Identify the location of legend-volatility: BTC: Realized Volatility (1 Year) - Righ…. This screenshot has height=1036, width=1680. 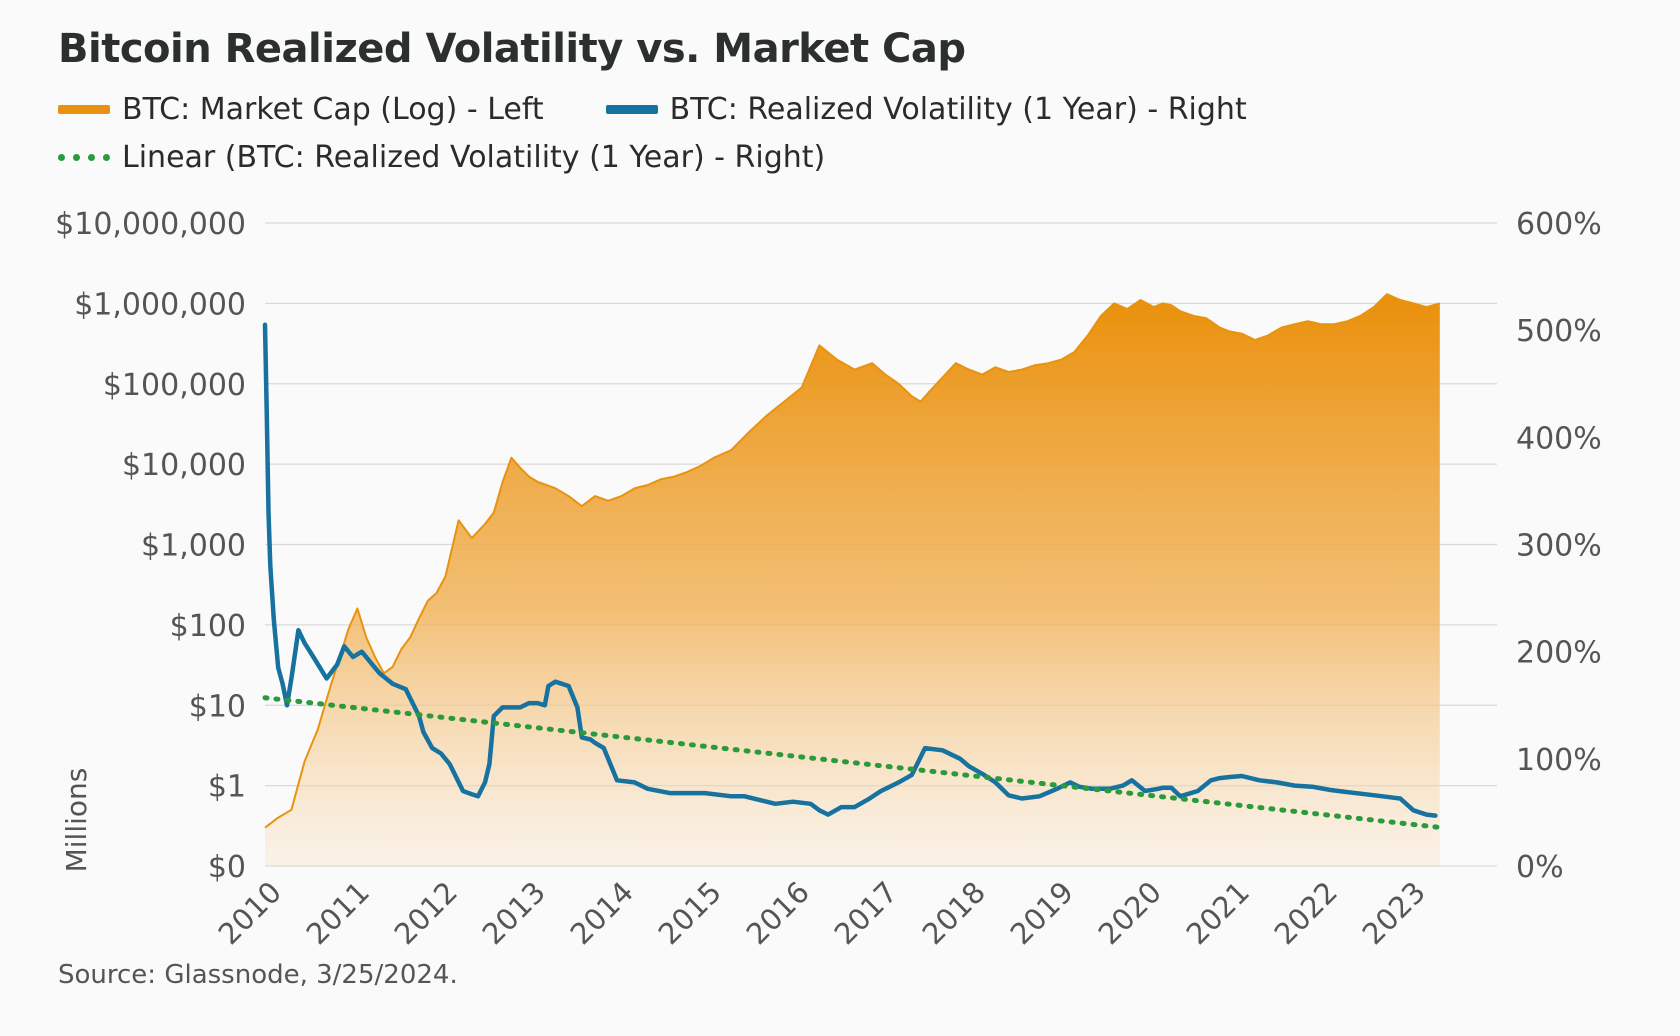
(926, 109).